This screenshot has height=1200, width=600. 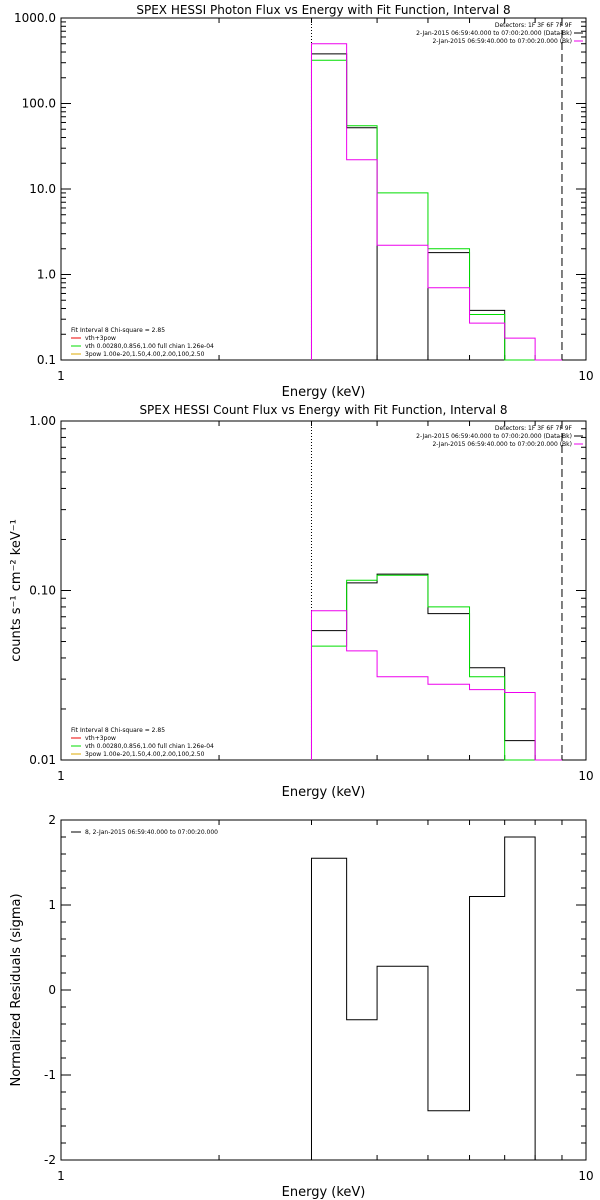 What do you see at coordinates (42, 421) in the screenshot?
I see `y-tick-label: 1.00` at bounding box center [42, 421].